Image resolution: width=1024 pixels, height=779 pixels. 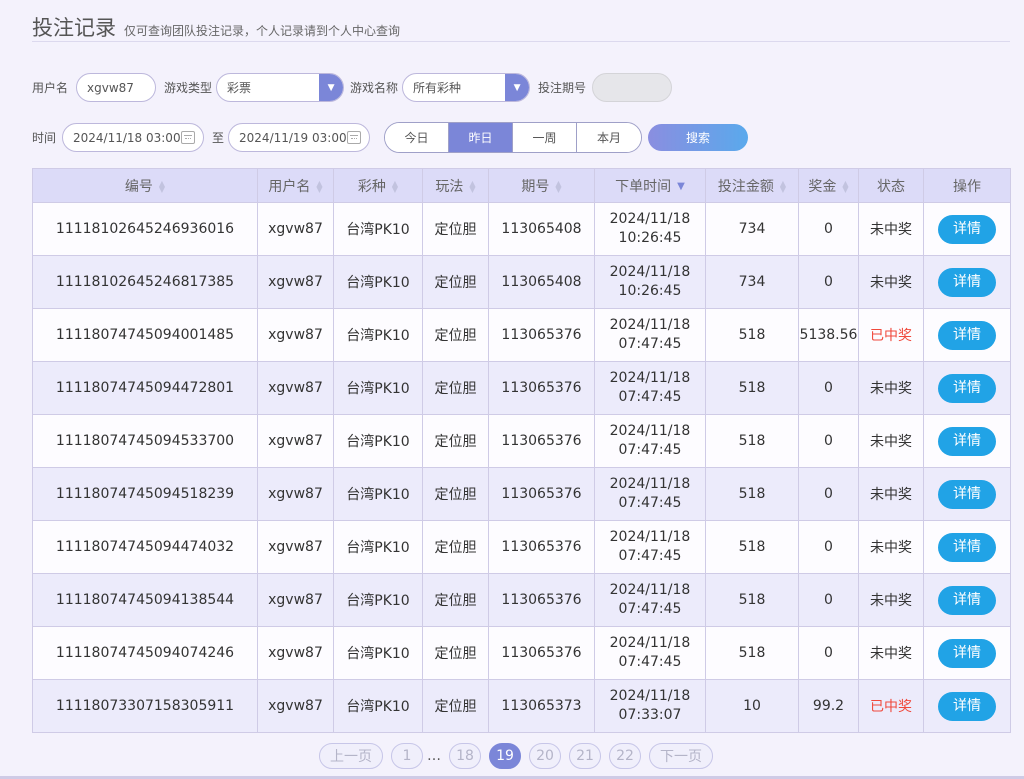 I want to click on col-header-order-time: 下单时间 ▼, so click(x=650, y=185).